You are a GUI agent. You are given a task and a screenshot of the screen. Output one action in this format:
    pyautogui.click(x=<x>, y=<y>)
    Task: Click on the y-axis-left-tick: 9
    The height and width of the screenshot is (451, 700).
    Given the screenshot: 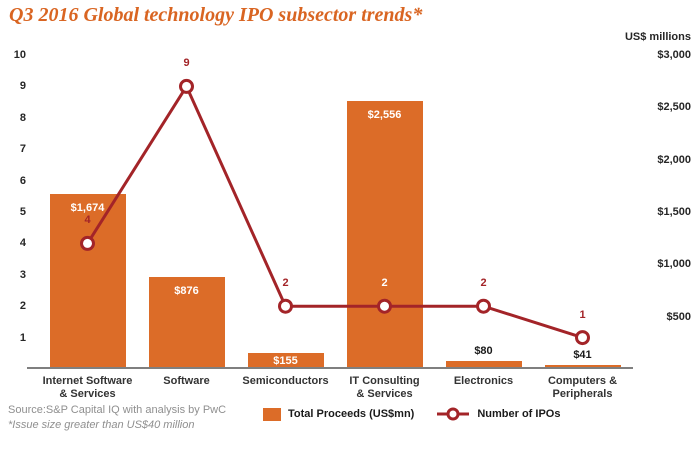 What is the action you would take?
    pyautogui.click(x=22, y=86)
    